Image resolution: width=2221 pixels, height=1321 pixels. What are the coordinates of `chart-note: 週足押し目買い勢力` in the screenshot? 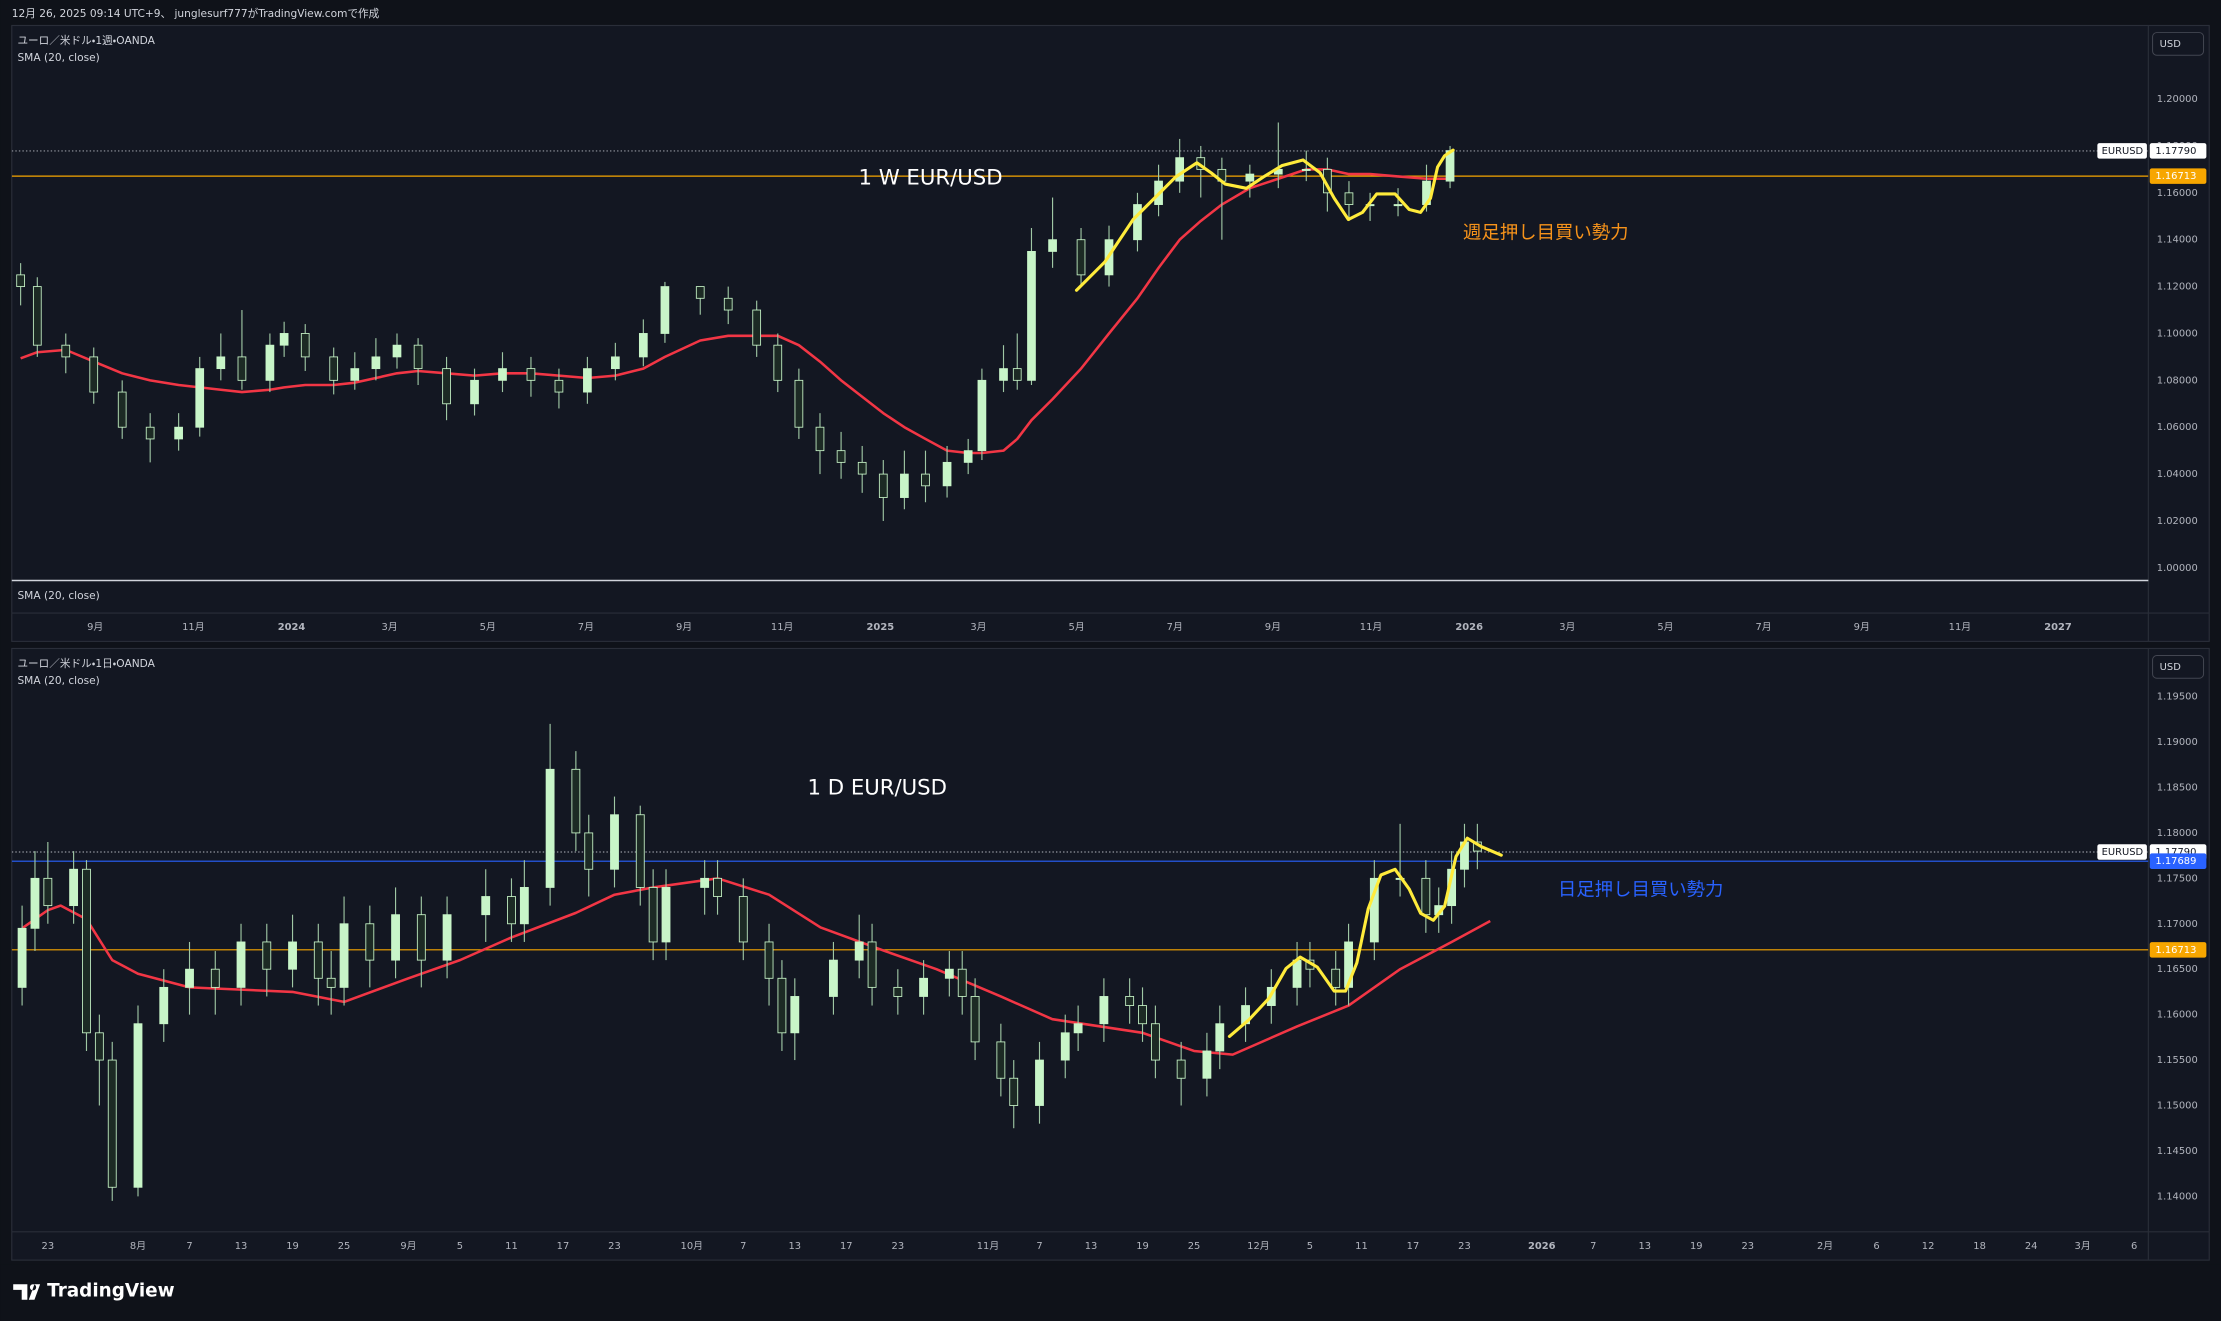 It's located at (1546, 233).